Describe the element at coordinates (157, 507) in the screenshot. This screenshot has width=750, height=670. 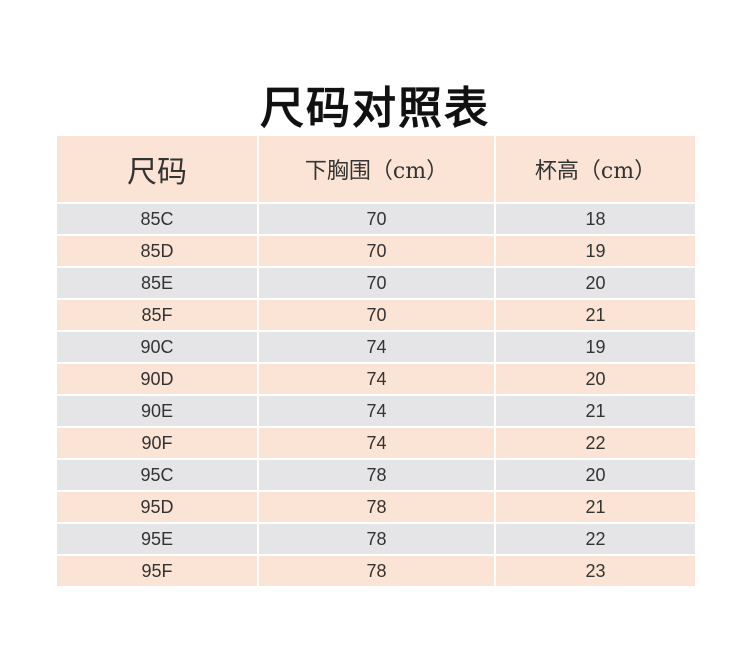
I see `cell-size: 95D` at that location.